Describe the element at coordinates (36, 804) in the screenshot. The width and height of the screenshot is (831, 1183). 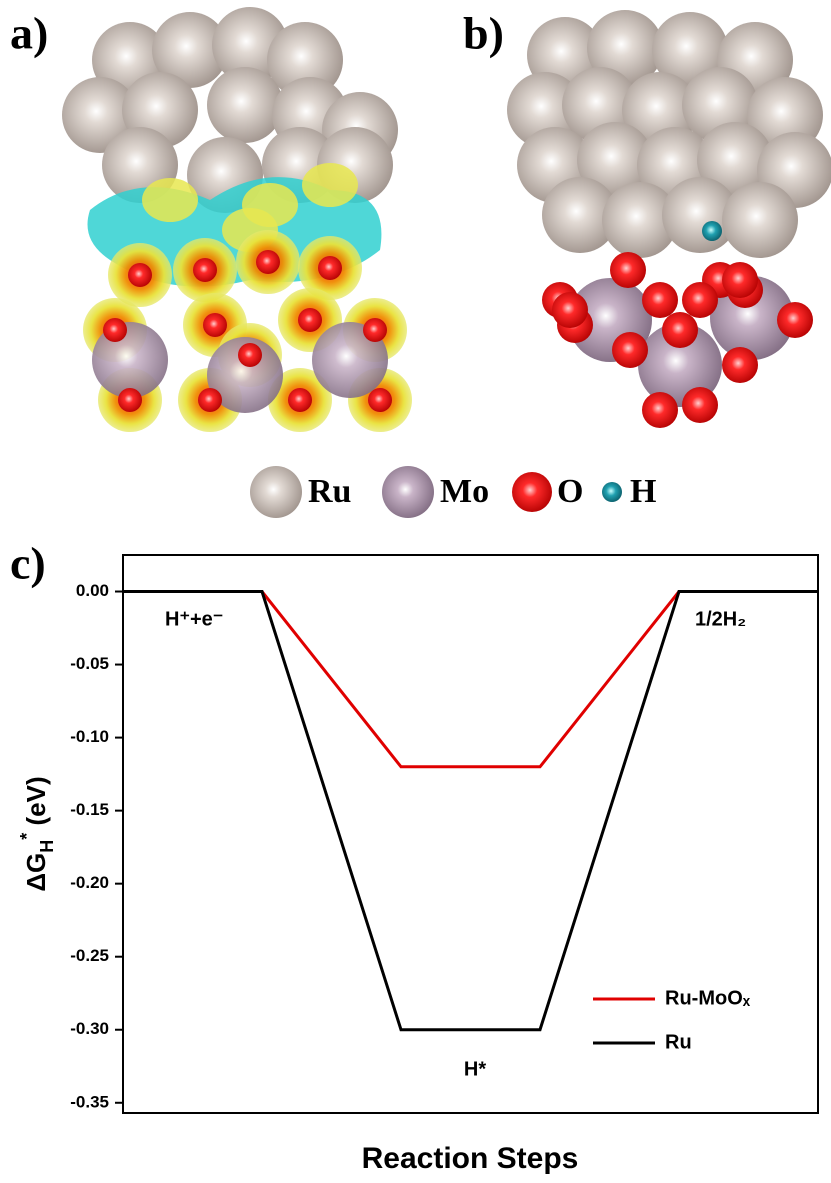
I see `y-label-part: (eV)` at that location.